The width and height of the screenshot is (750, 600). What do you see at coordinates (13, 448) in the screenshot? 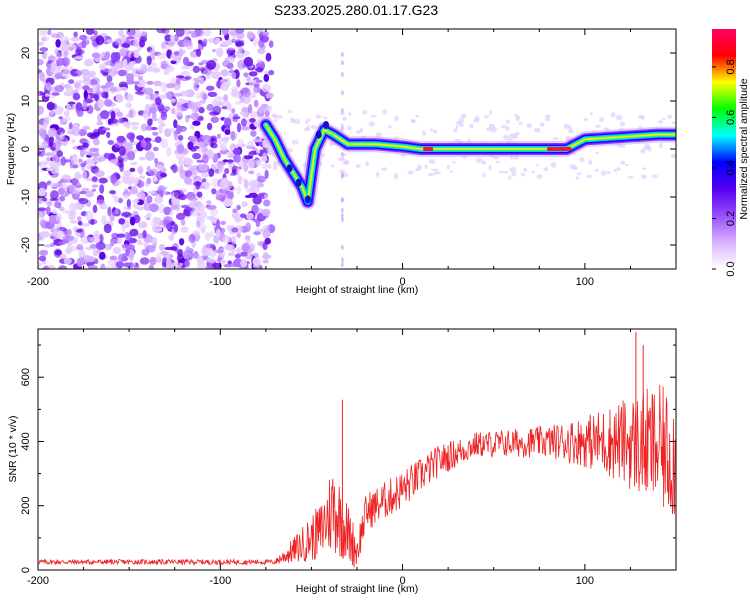
I see `snr-y-label: SNR (10 * v/v)` at bounding box center [13, 448].